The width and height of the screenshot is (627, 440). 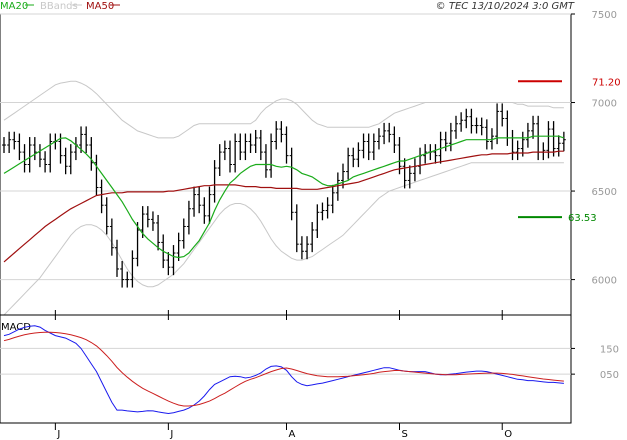 What do you see at coordinates (405, 434) in the screenshot?
I see `x-tick-label: S` at bounding box center [405, 434].